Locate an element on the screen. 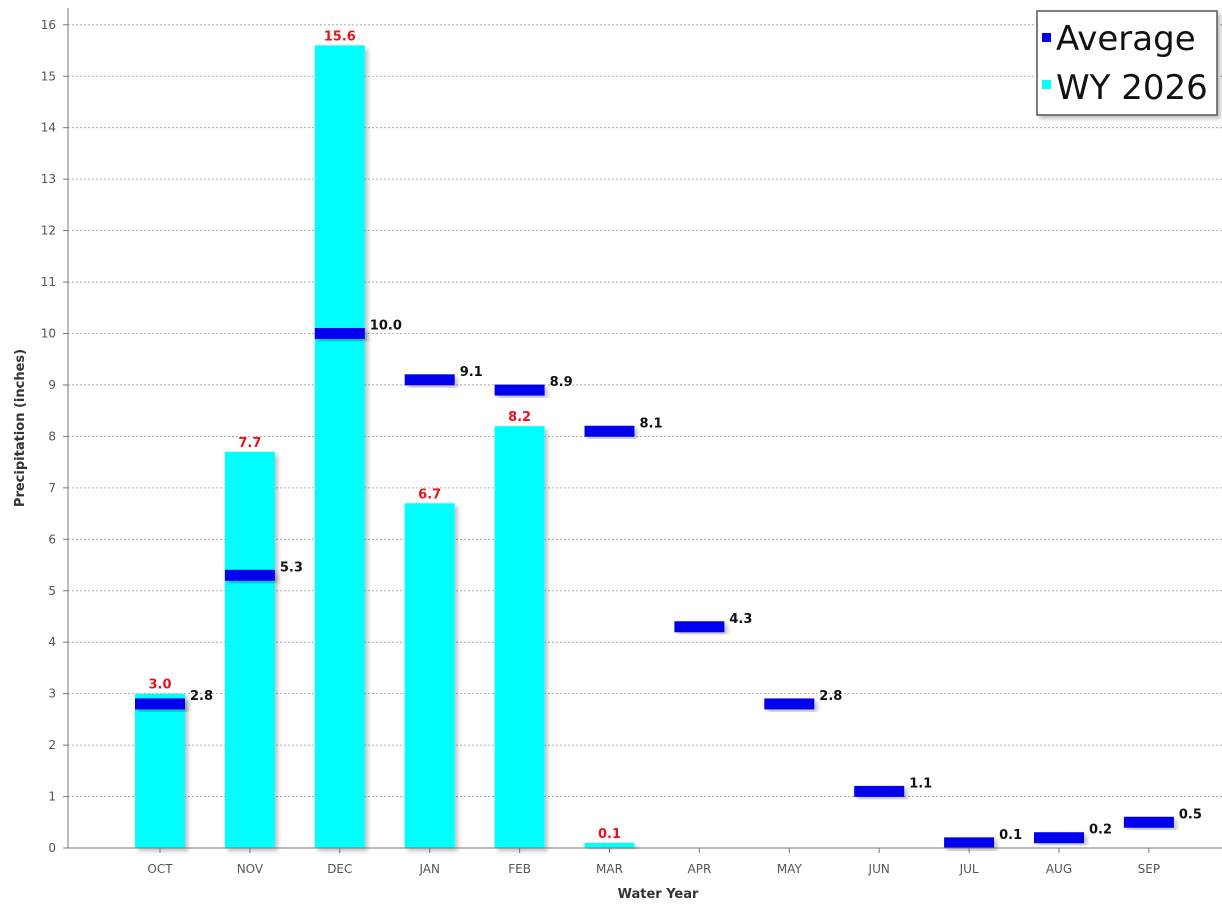  wy2026-value-label: 6.7 is located at coordinates (429, 494).